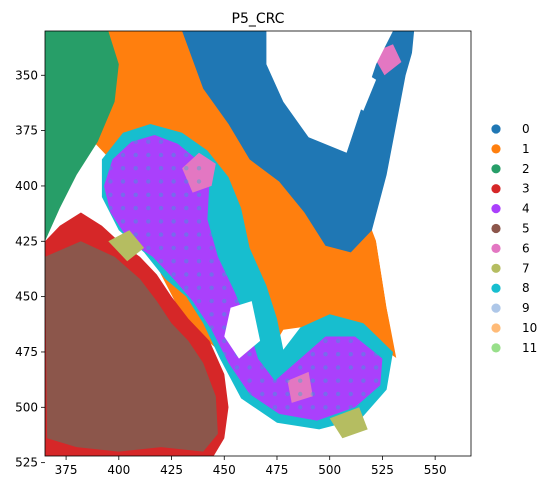 Image resolution: width=554 pixels, height=491 pixels. I want to click on legend-label-11: 11, so click(529, 348).